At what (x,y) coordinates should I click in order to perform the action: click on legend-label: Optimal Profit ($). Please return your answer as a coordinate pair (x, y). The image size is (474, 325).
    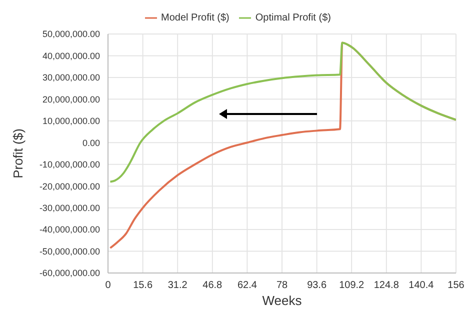
    Looking at the image, I should click on (293, 18).